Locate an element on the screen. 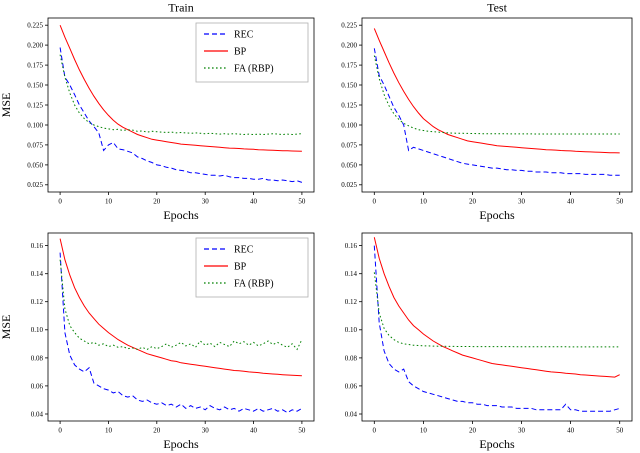  y-tick-label: 0.150 is located at coordinates (349, 85).